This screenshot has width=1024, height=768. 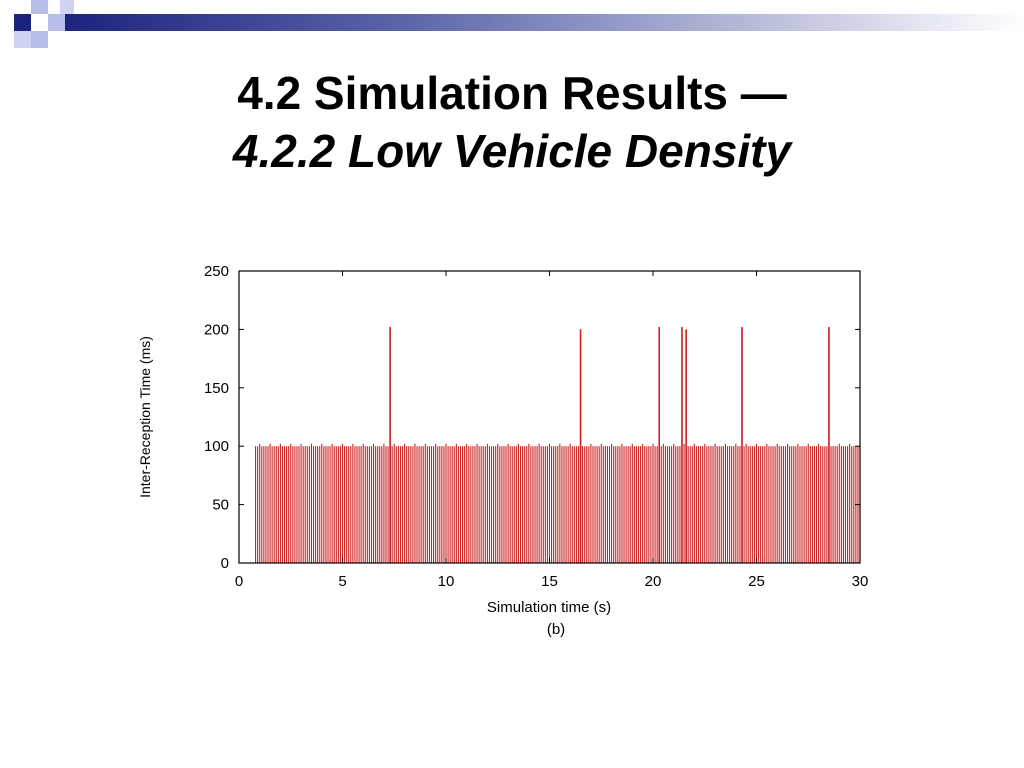 What do you see at coordinates (860, 581) in the screenshot?
I see `x-tick-label: 30` at bounding box center [860, 581].